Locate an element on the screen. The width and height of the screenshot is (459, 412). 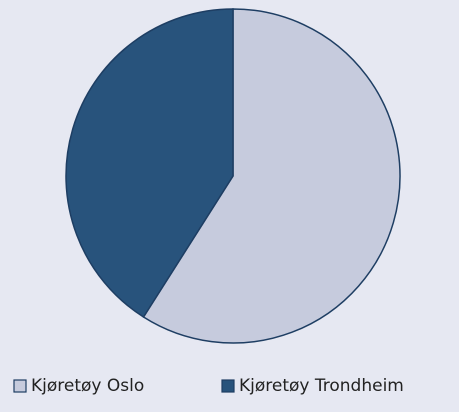
legend-label: Kjøretøy Oslo is located at coordinates (87, 386).